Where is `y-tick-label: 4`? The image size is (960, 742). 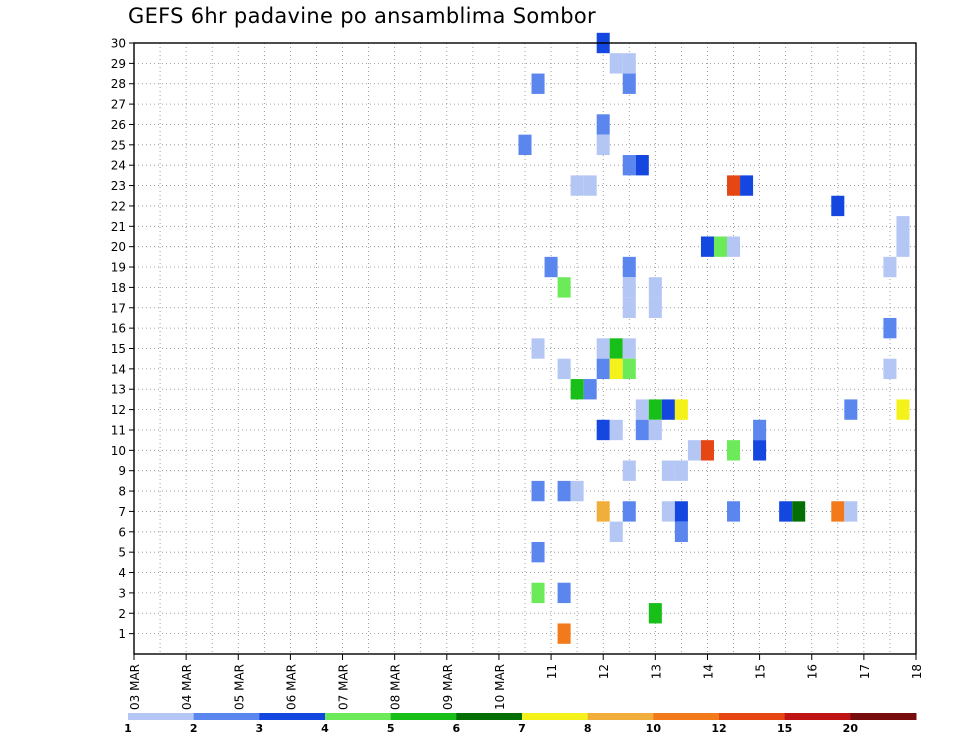 y-tick-label: 4 is located at coordinates (122, 573).